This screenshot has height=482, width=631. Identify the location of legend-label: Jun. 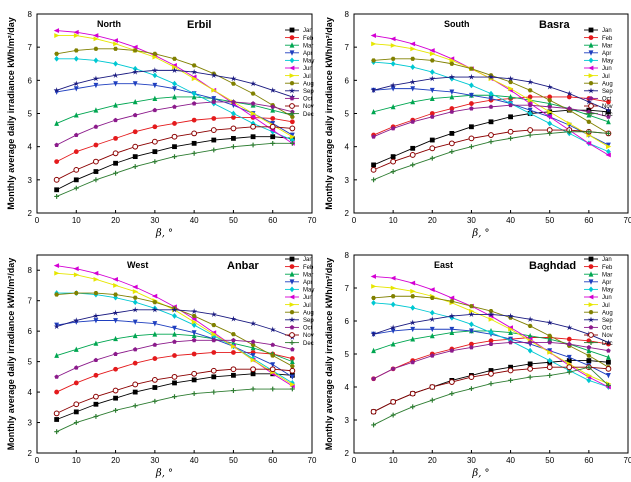
(308, 69).